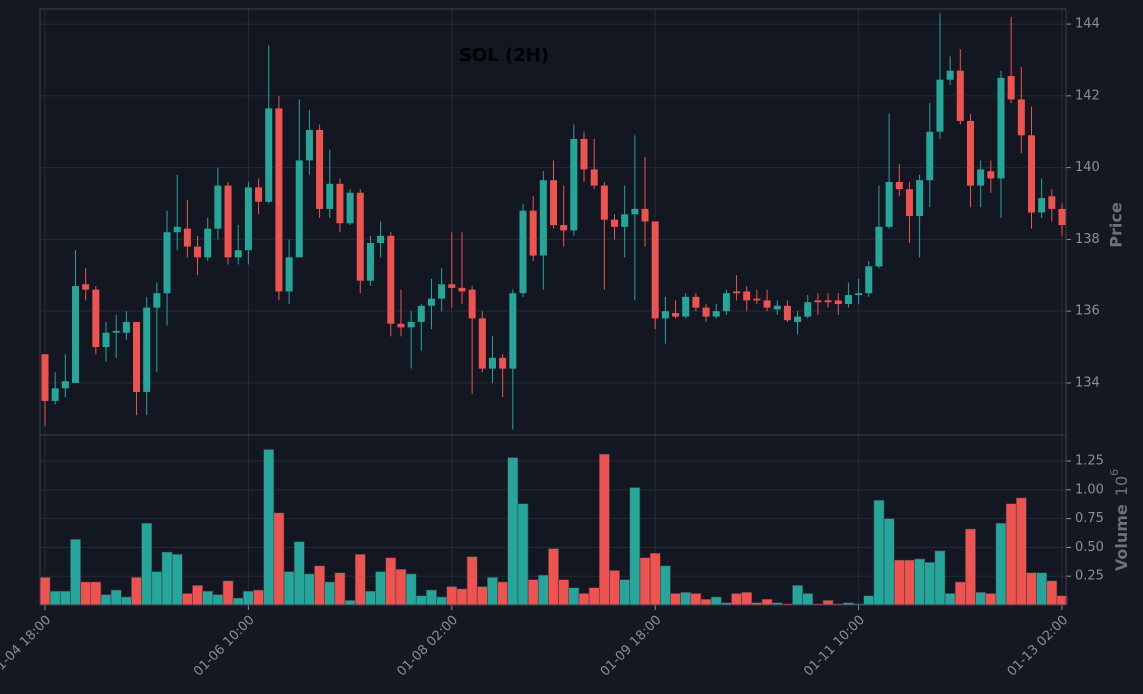 The image size is (1143, 694). Describe the element at coordinates (1087, 239) in the screenshot. I see `y-tick-label: 138` at that location.